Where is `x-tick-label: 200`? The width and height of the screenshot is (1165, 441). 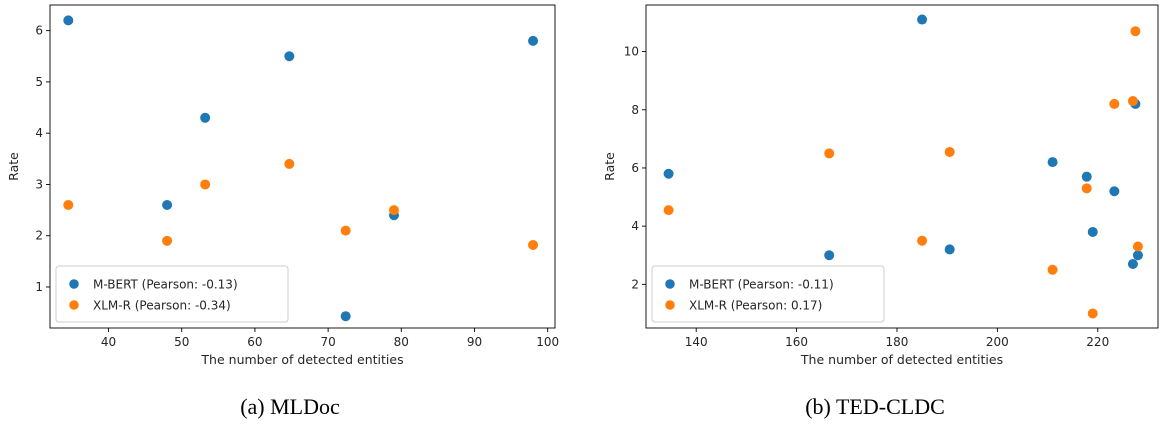 x-tick-label: 200 is located at coordinates (997, 342).